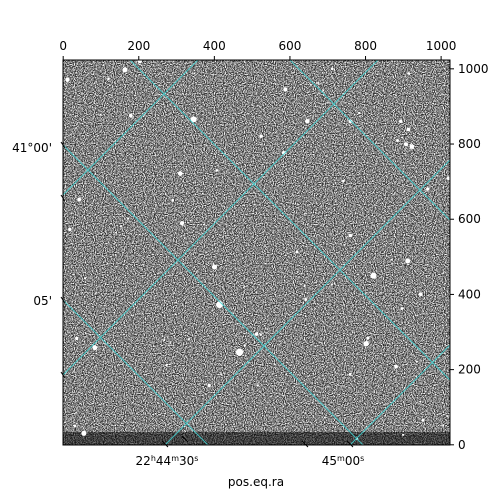 The height and width of the screenshot is (500, 500). What do you see at coordinates (63, 46) in the screenshot?
I see `x-tick-label: 0` at bounding box center [63, 46].